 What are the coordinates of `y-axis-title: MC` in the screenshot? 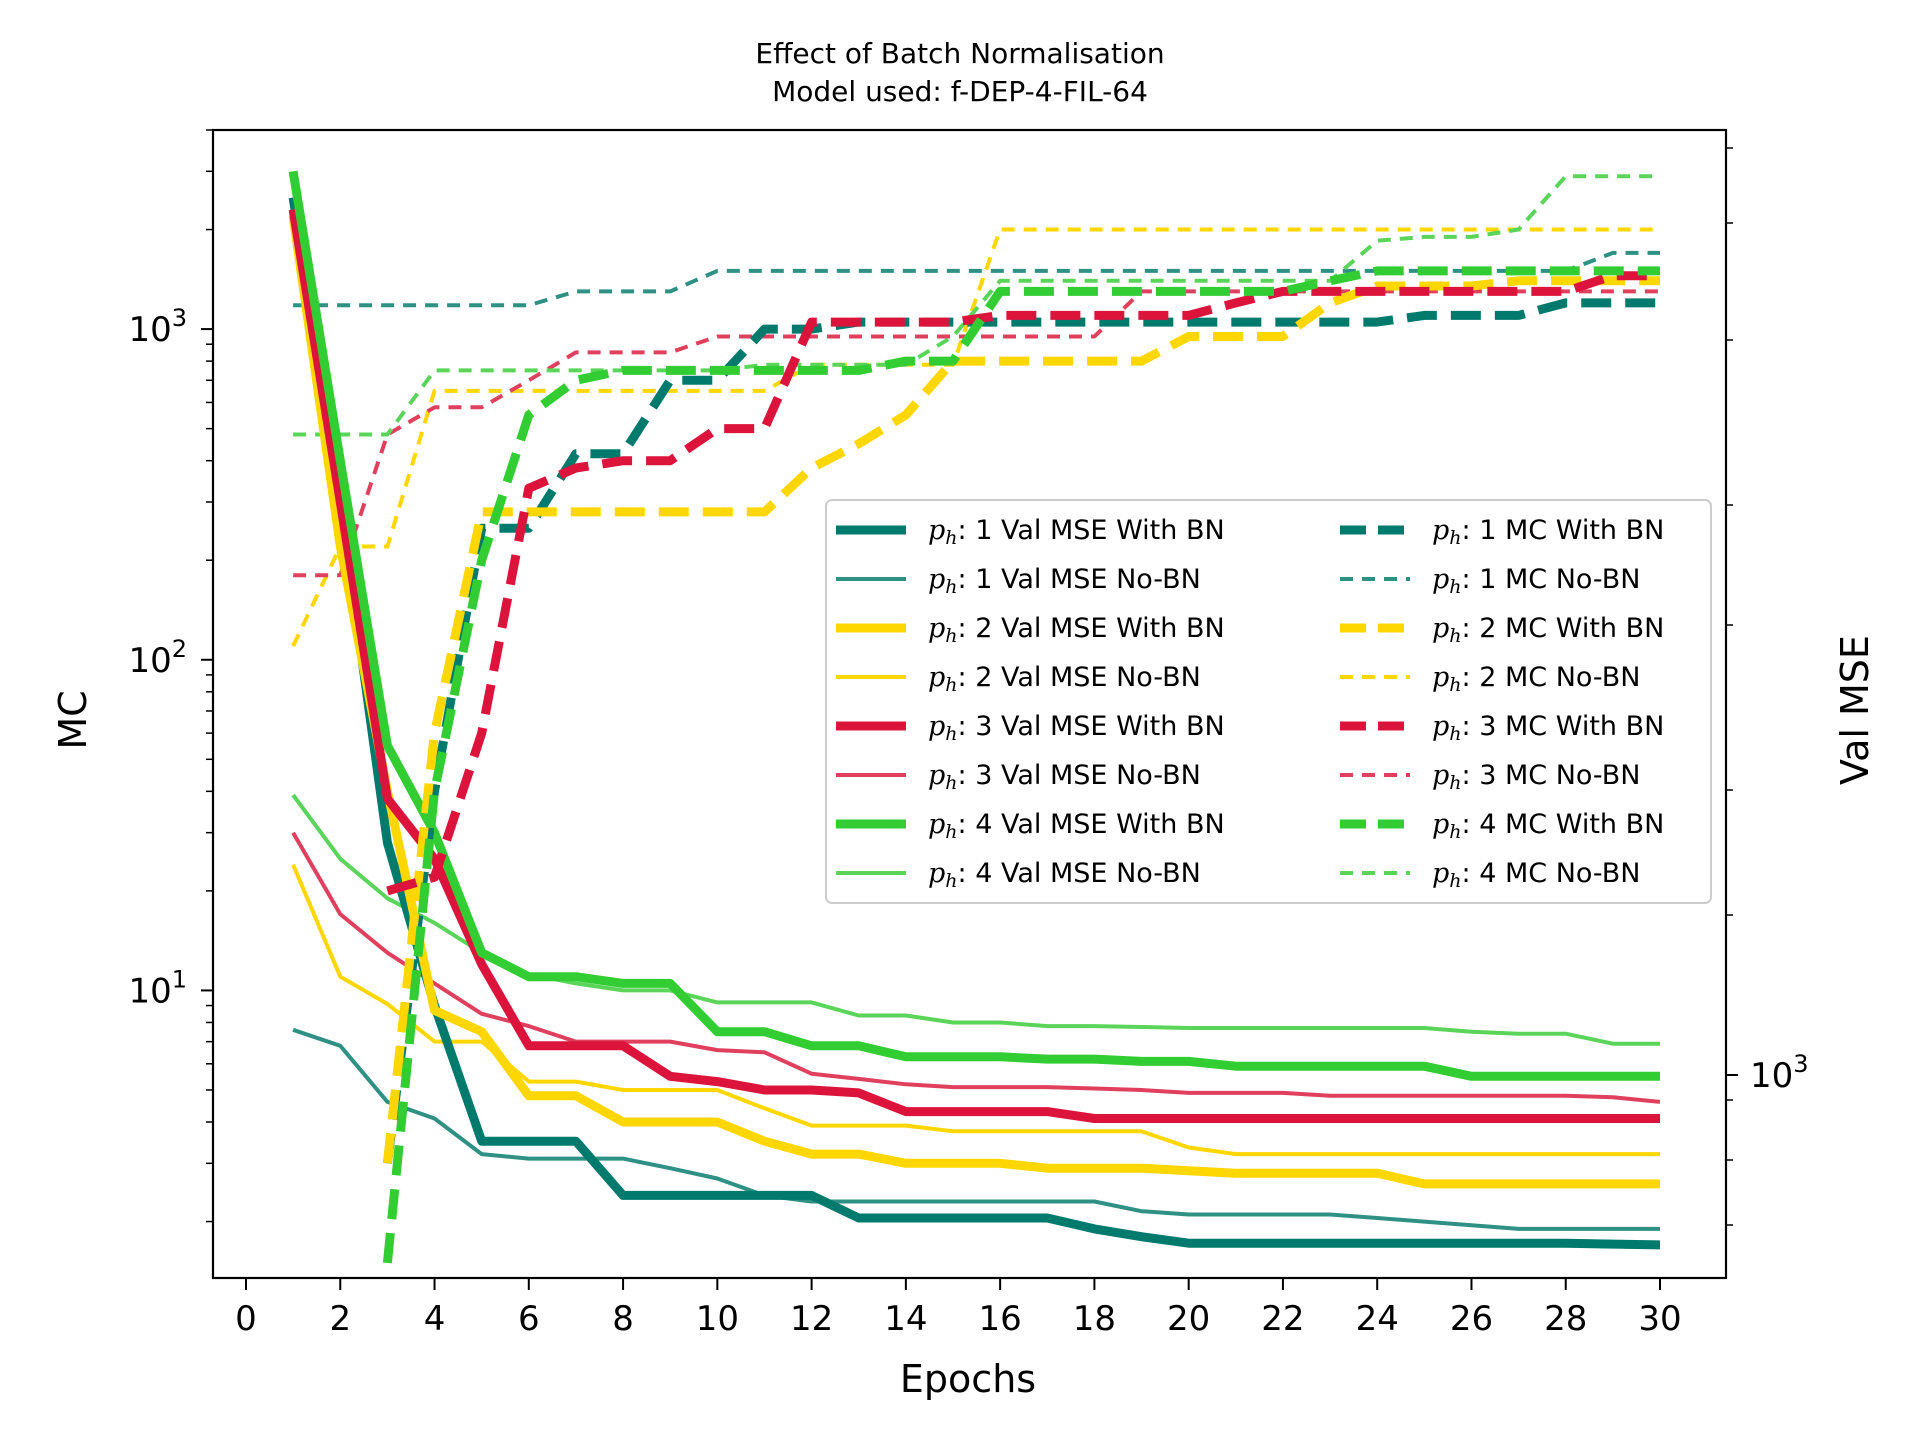 It's located at (73, 719).